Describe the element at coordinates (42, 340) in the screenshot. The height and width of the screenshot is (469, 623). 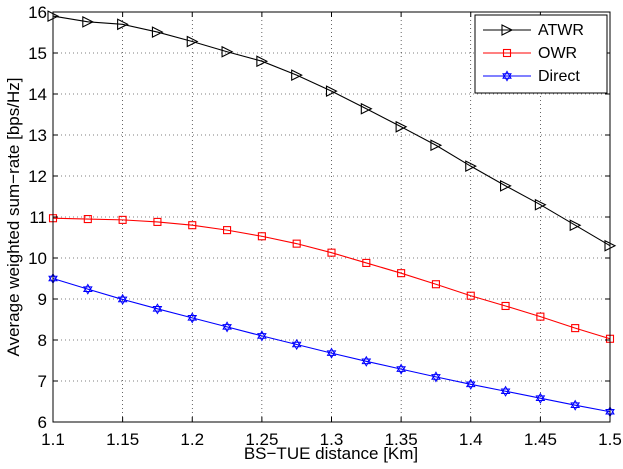
I see `y-tick-label: 8` at that location.